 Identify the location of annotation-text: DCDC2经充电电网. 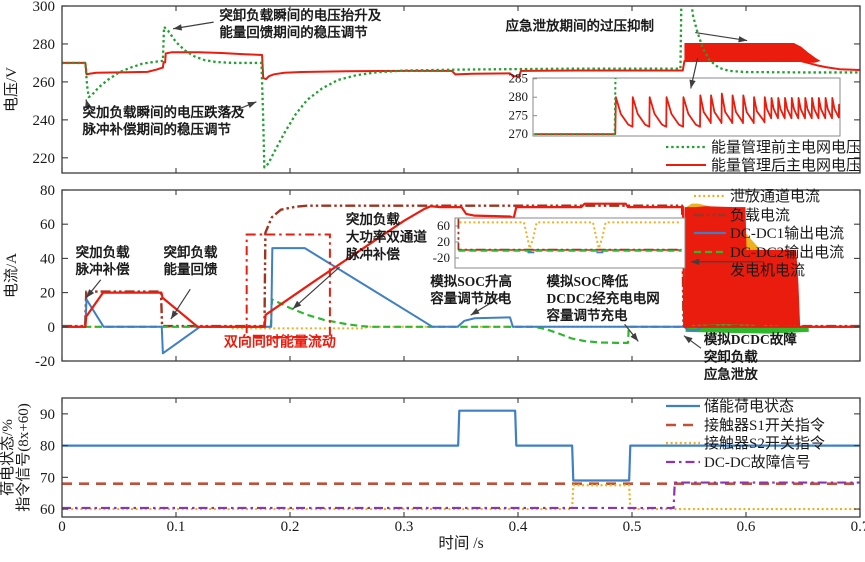
(603, 298).